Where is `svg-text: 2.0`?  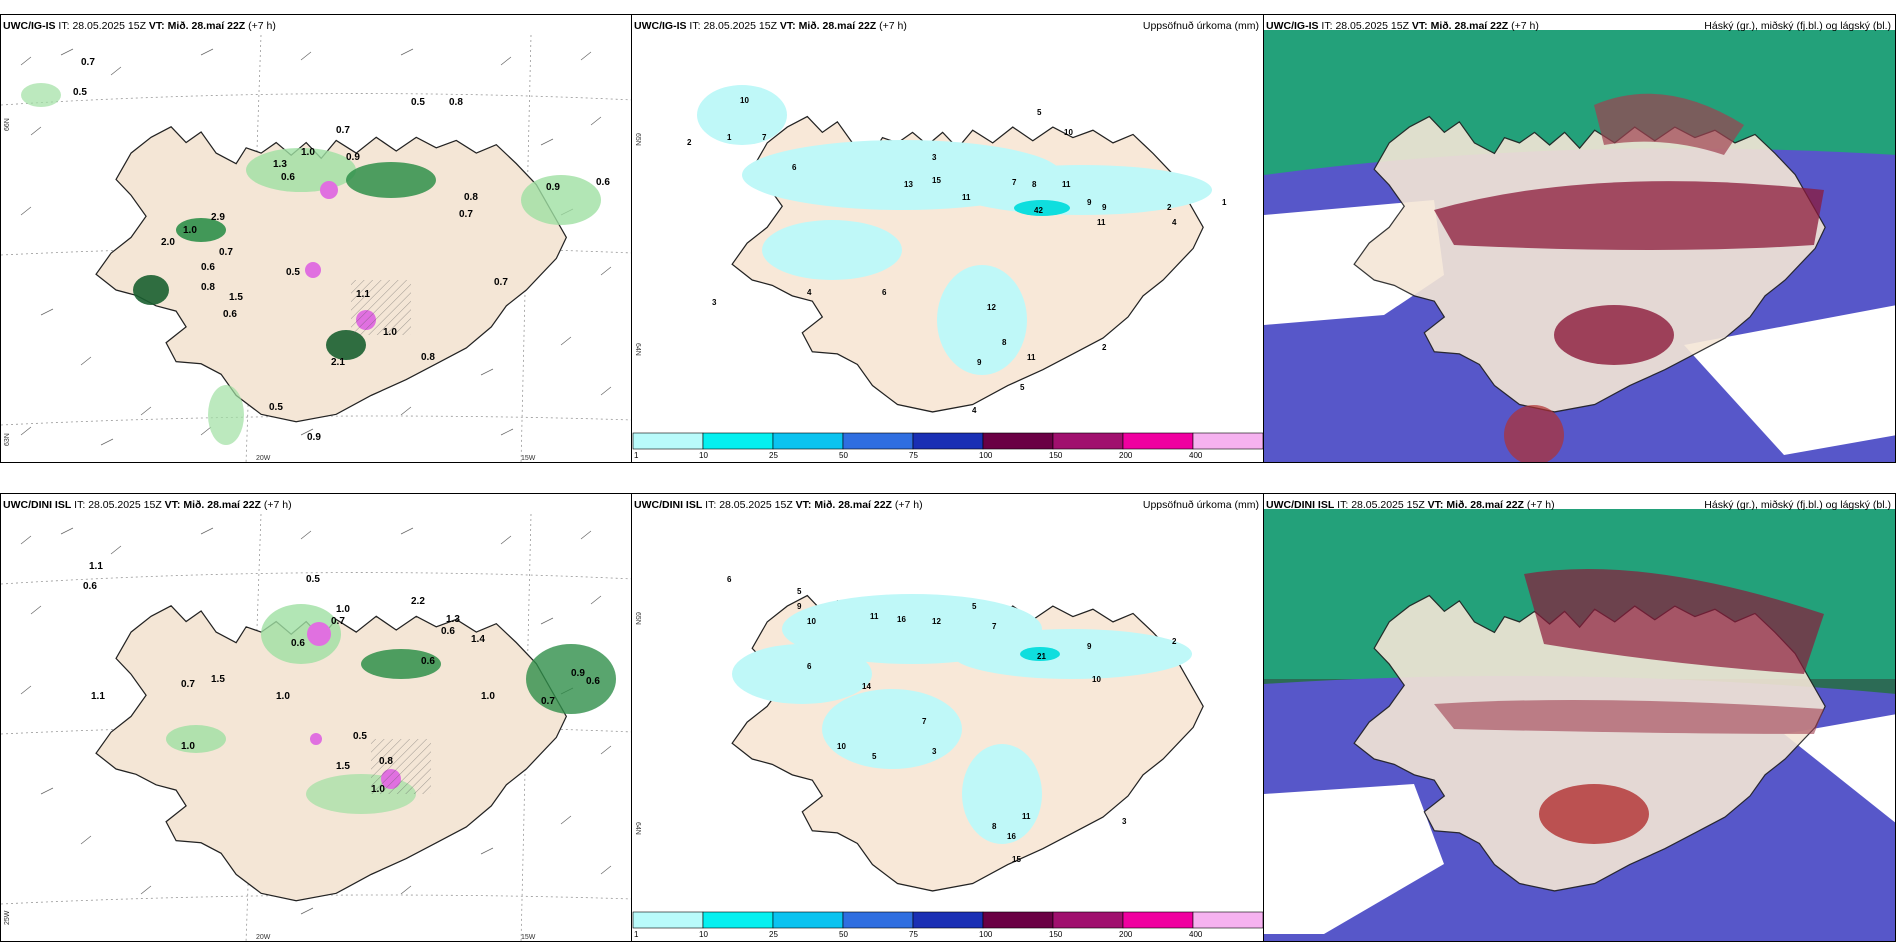 svg-text: 2.0 is located at coordinates (168, 242).